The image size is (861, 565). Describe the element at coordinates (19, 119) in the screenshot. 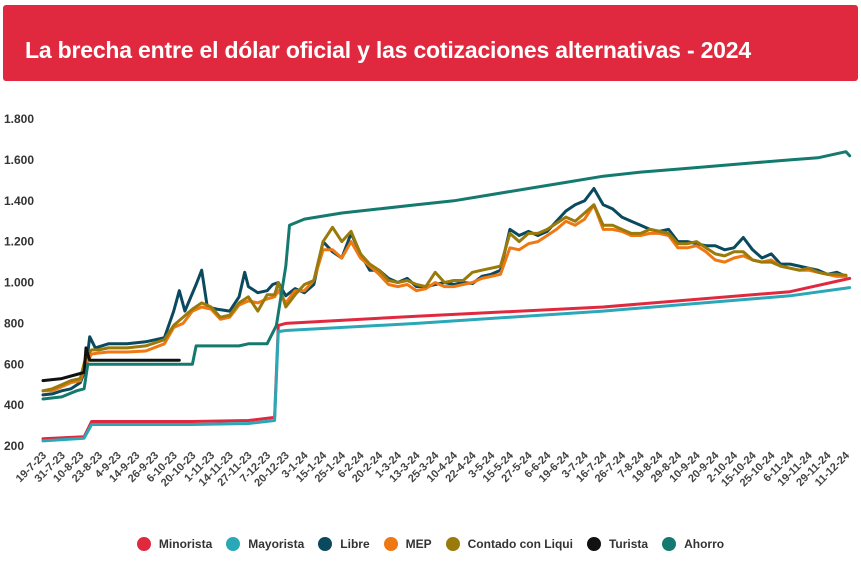

I see `y-tick-label: 1.800` at that location.